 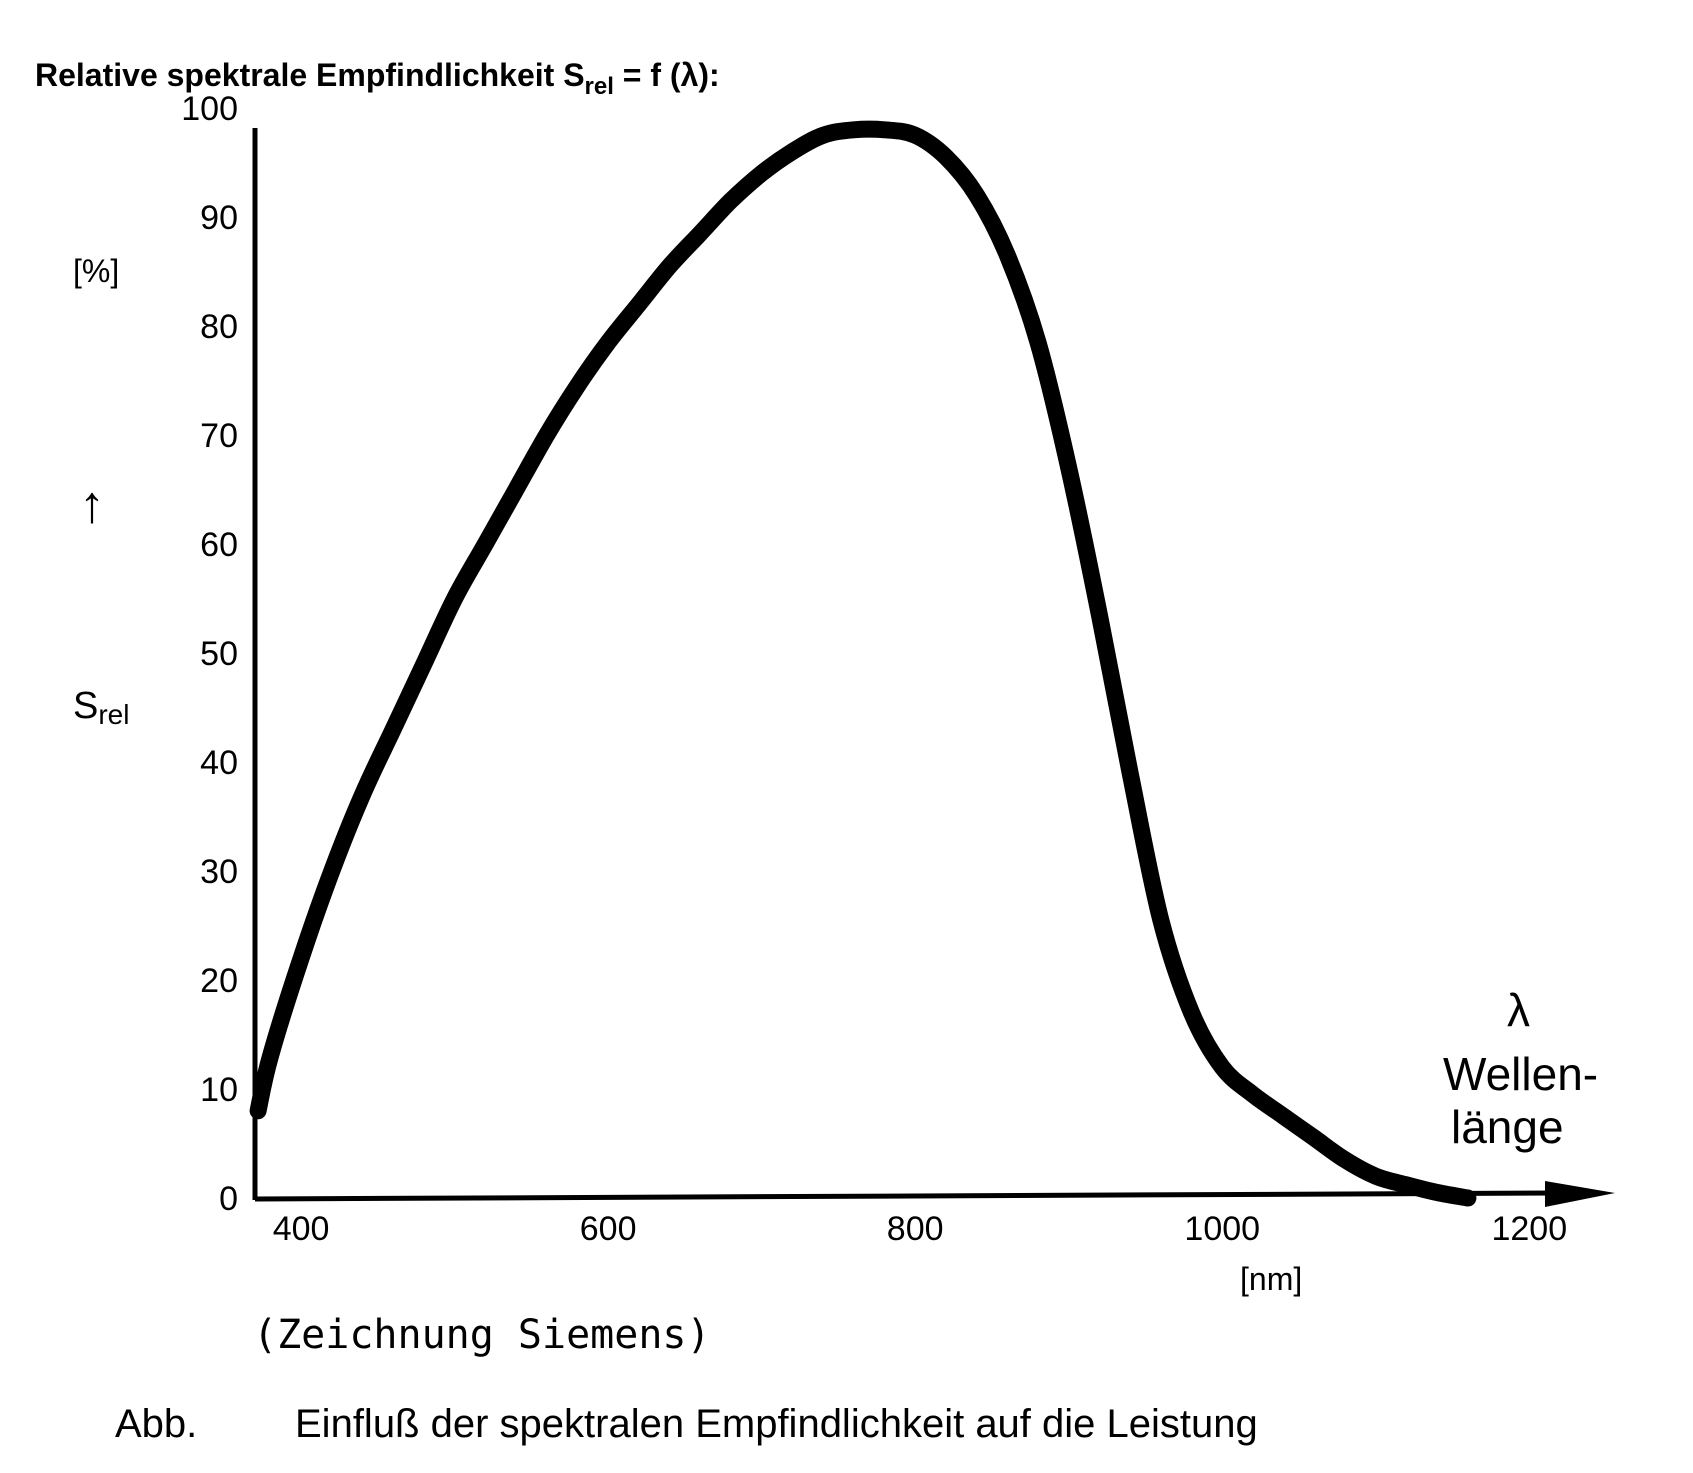 I want to click on x-axis-label-line1: Wellen-, so click(x=1520, y=1074).